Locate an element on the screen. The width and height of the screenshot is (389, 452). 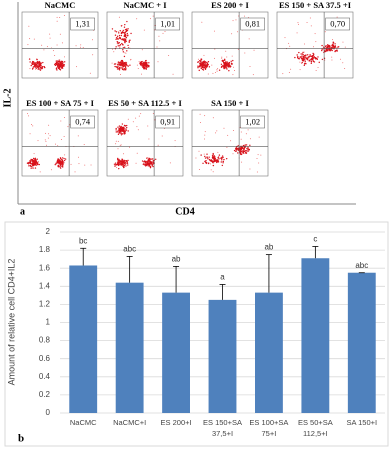
y-axis-label: Amount of relative cell CD4+IL2 is located at coordinates (11, 322).